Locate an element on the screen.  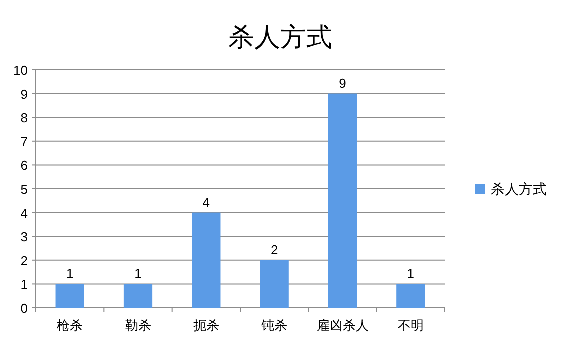
data-label: 2 is located at coordinates (274, 250).